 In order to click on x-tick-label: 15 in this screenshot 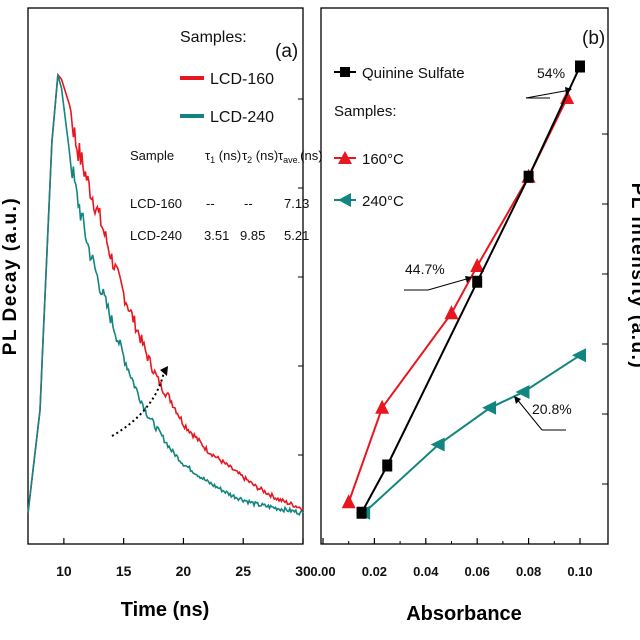, I will do `click(124, 571)`.